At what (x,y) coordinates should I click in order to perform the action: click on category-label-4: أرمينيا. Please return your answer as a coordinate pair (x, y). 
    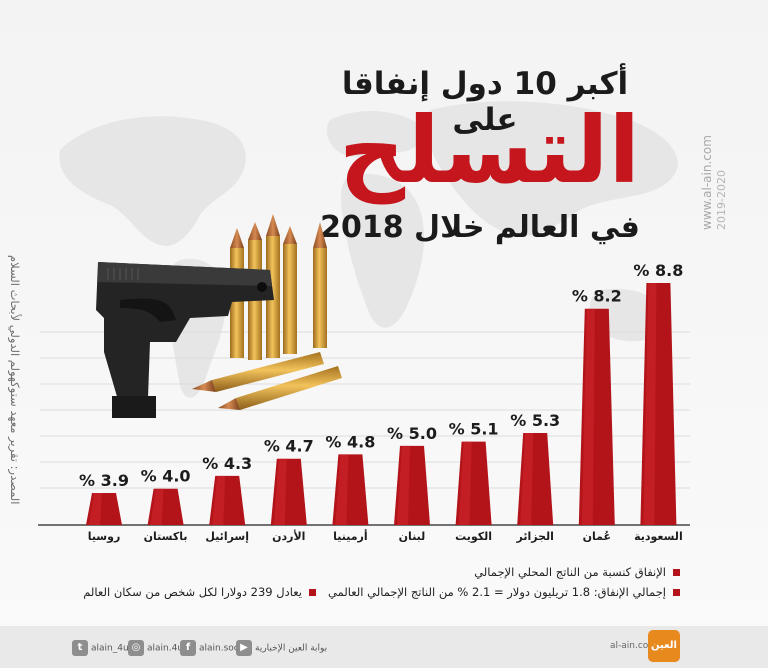
    Looking at the image, I should click on (350, 536).